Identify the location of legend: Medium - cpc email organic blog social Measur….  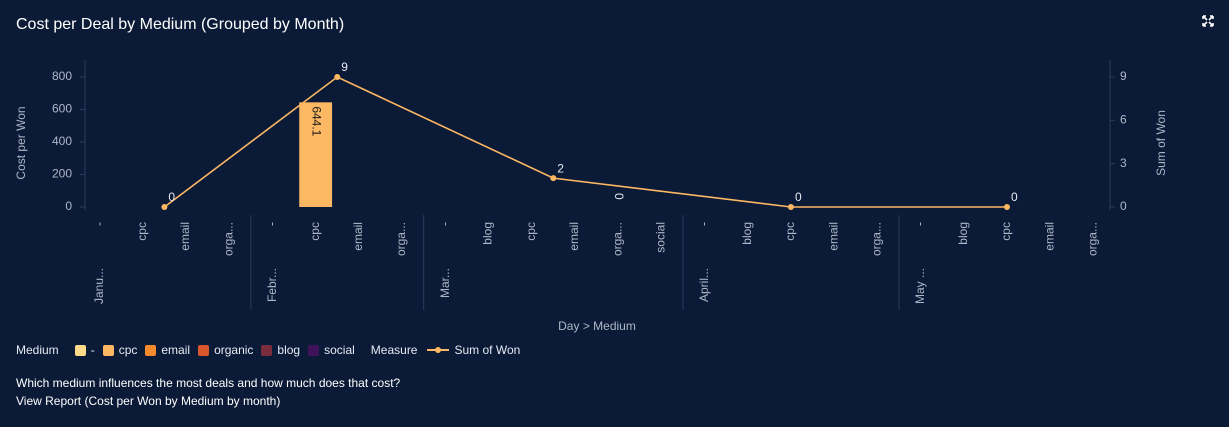
(276, 350).